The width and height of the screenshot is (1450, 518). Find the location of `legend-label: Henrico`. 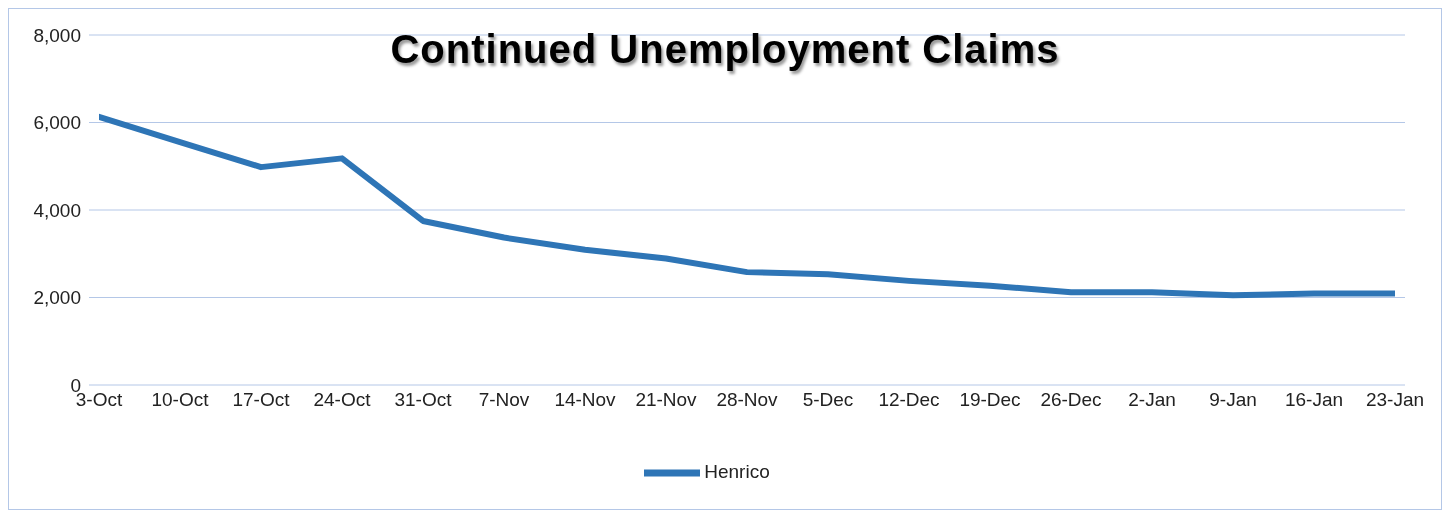

legend-label: Henrico is located at coordinates (737, 472).